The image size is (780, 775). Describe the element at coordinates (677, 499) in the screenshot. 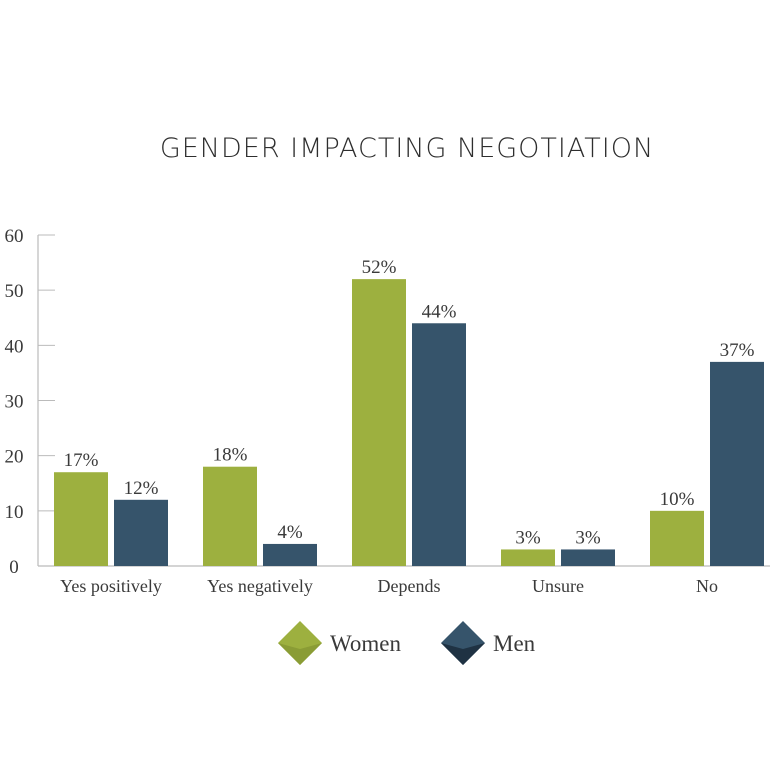

I see `data-label: 10%` at that location.